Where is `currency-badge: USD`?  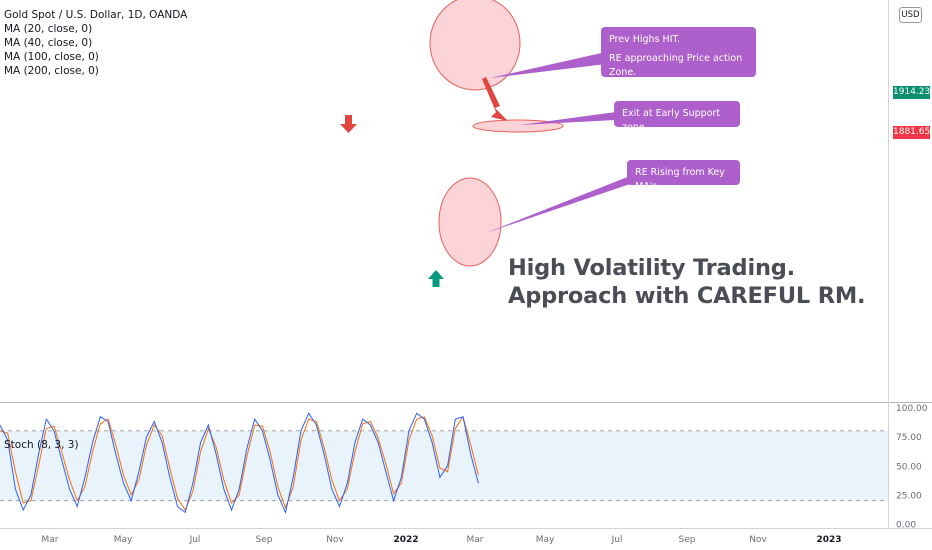
currency-badge: USD is located at coordinates (910, 15).